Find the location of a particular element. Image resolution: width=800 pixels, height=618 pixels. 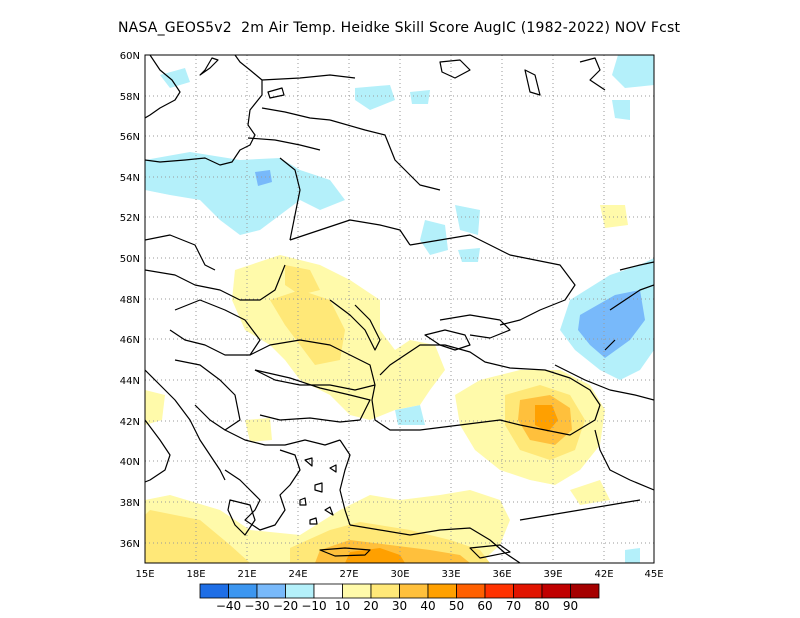

colorbar: −40 −30 −20 −10 10 20 30 40 50 60 70 80 90 is located at coordinates (399, 598).